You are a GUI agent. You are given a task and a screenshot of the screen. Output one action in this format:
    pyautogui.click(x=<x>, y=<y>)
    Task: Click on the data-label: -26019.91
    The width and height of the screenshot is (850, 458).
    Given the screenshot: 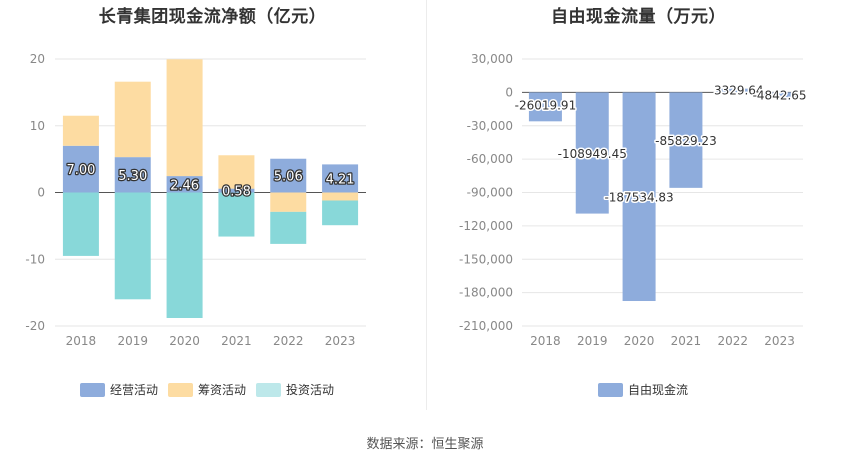 What is the action you would take?
    pyautogui.click(x=546, y=105)
    